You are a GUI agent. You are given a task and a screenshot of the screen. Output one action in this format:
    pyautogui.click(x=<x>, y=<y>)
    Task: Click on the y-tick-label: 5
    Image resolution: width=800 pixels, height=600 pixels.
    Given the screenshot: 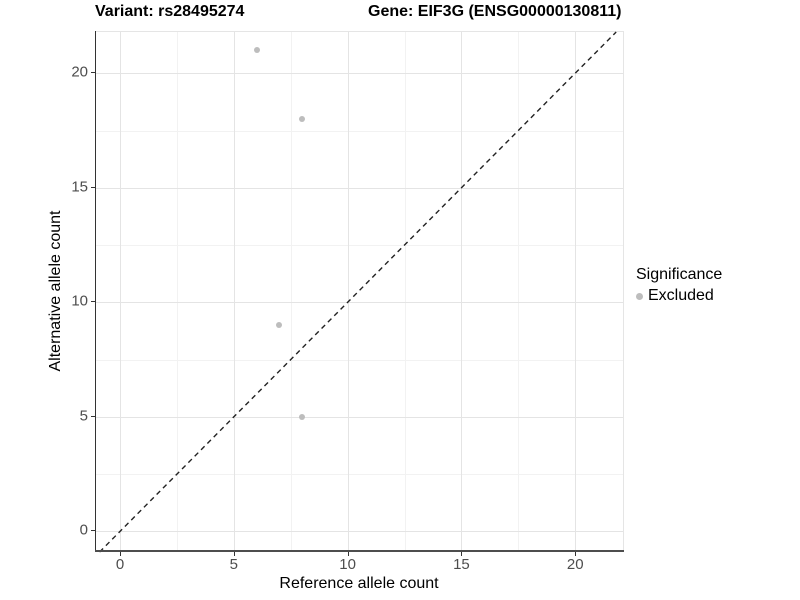 What is the action you would take?
    pyautogui.click(x=83, y=416)
    